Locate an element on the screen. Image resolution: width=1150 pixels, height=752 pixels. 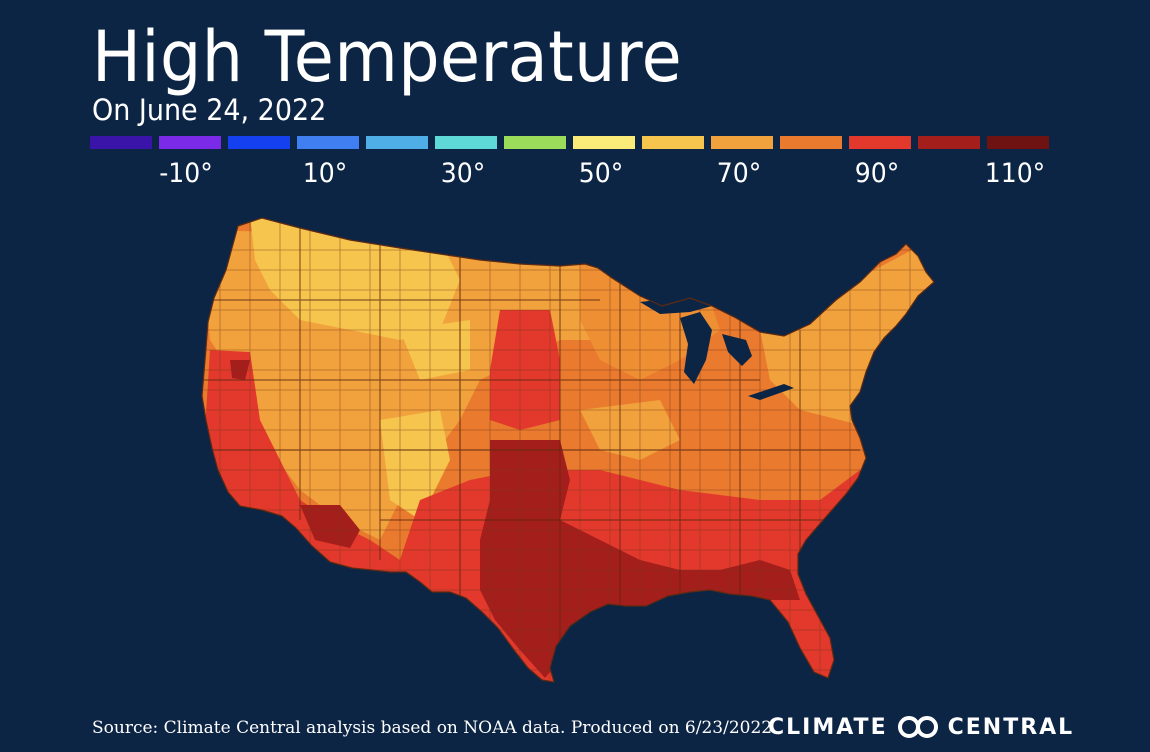
legend-swatches is located at coordinates (569, 142).